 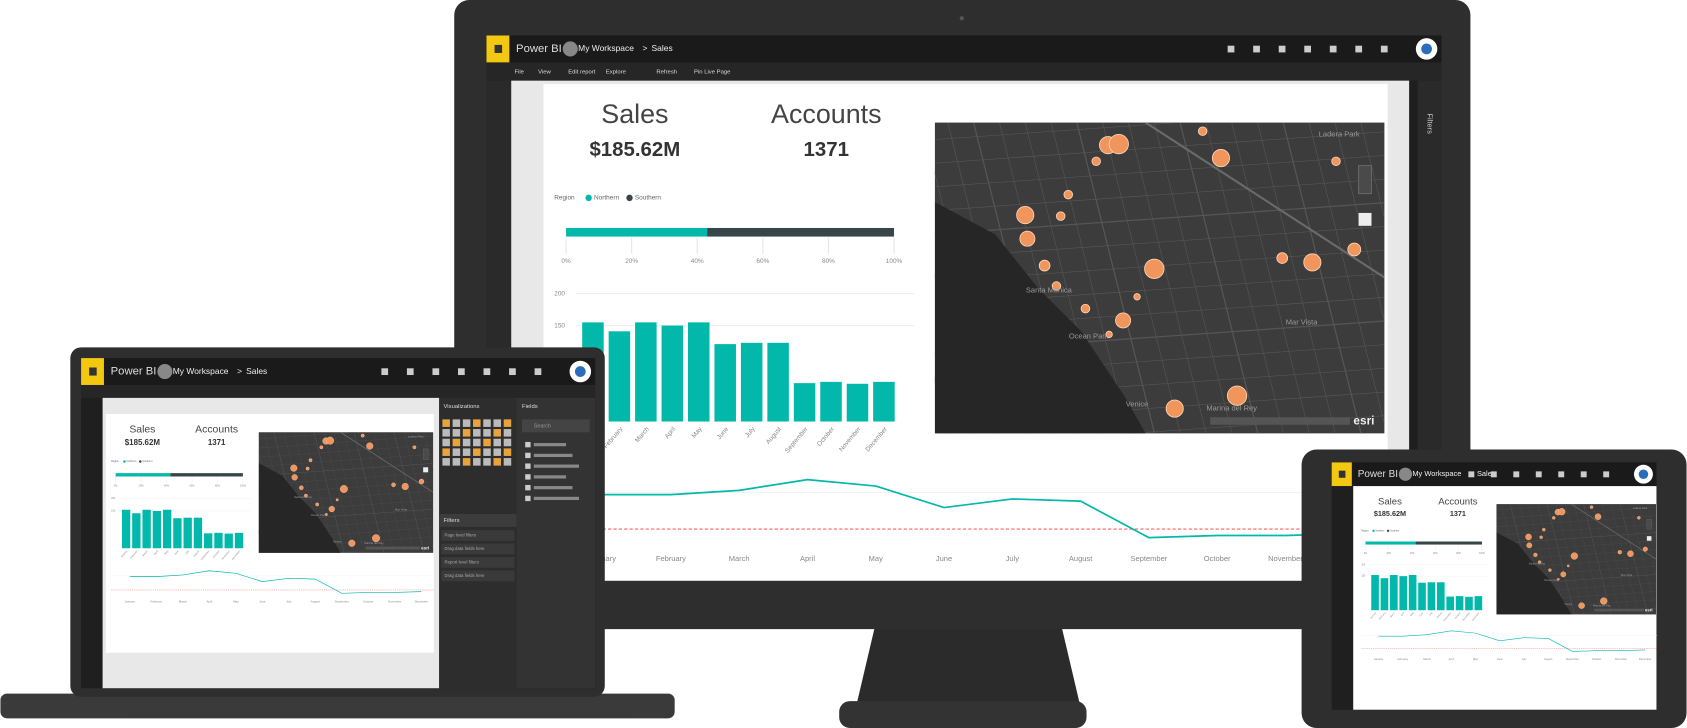 What do you see at coordinates (1390, 501) in the screenshot?
I see `kpi-title: Sales` at bounding box center [1390, 501].